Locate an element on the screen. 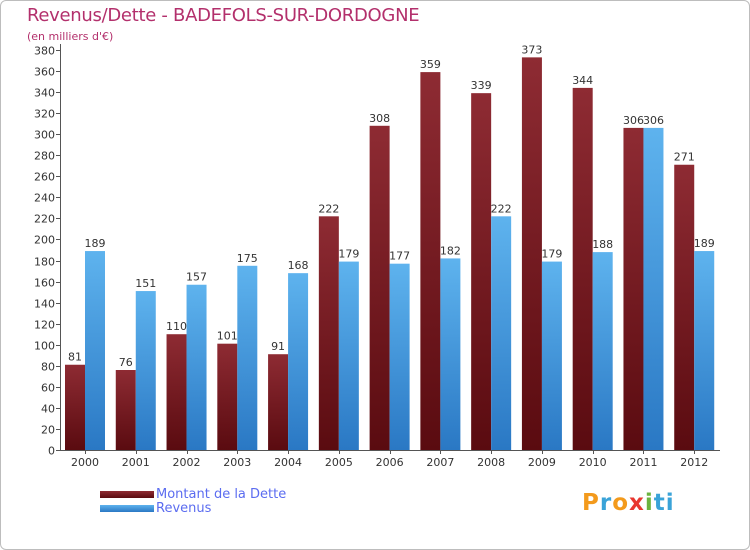 Image resolution: width=750 pixels, height=550 pixels. data-label-dette-2008: 339 is located at coordinates (481, 85).